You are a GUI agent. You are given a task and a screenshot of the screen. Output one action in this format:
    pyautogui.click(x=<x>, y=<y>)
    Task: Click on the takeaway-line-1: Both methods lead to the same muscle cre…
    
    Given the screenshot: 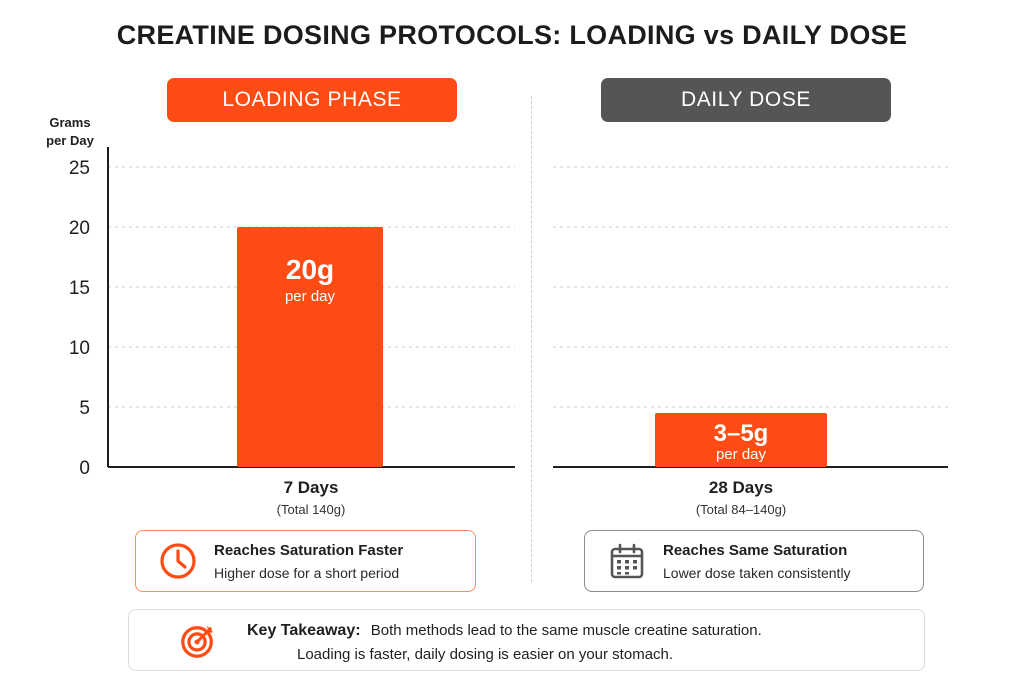 What is the action you would take?
    pyautogui.click(x=566, y=630)
    